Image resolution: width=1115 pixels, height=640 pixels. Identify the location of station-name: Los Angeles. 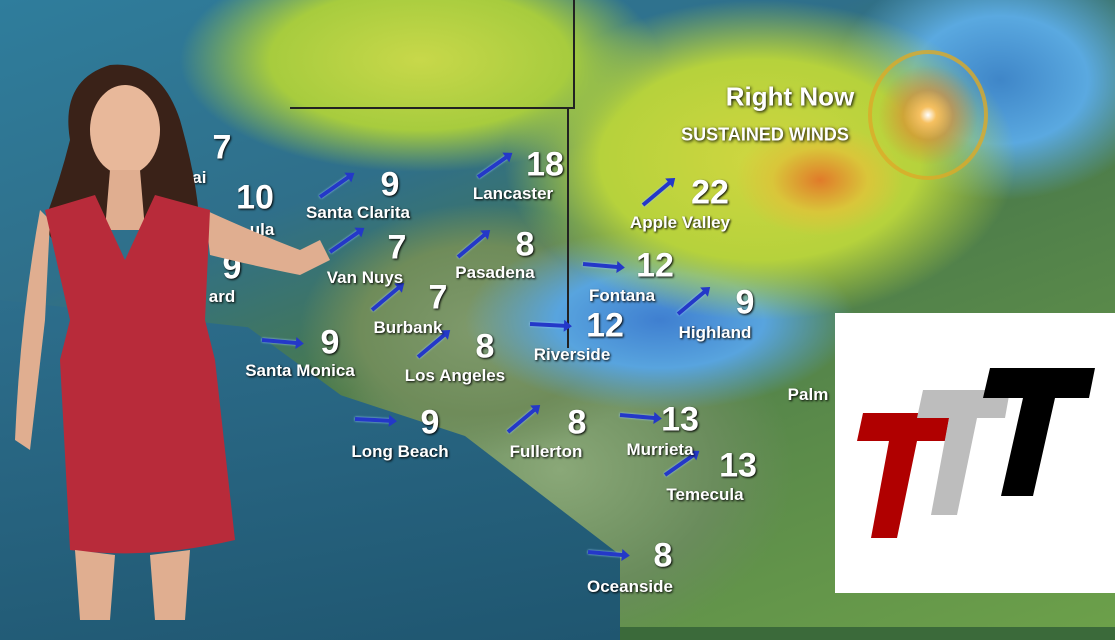
(455, 375).